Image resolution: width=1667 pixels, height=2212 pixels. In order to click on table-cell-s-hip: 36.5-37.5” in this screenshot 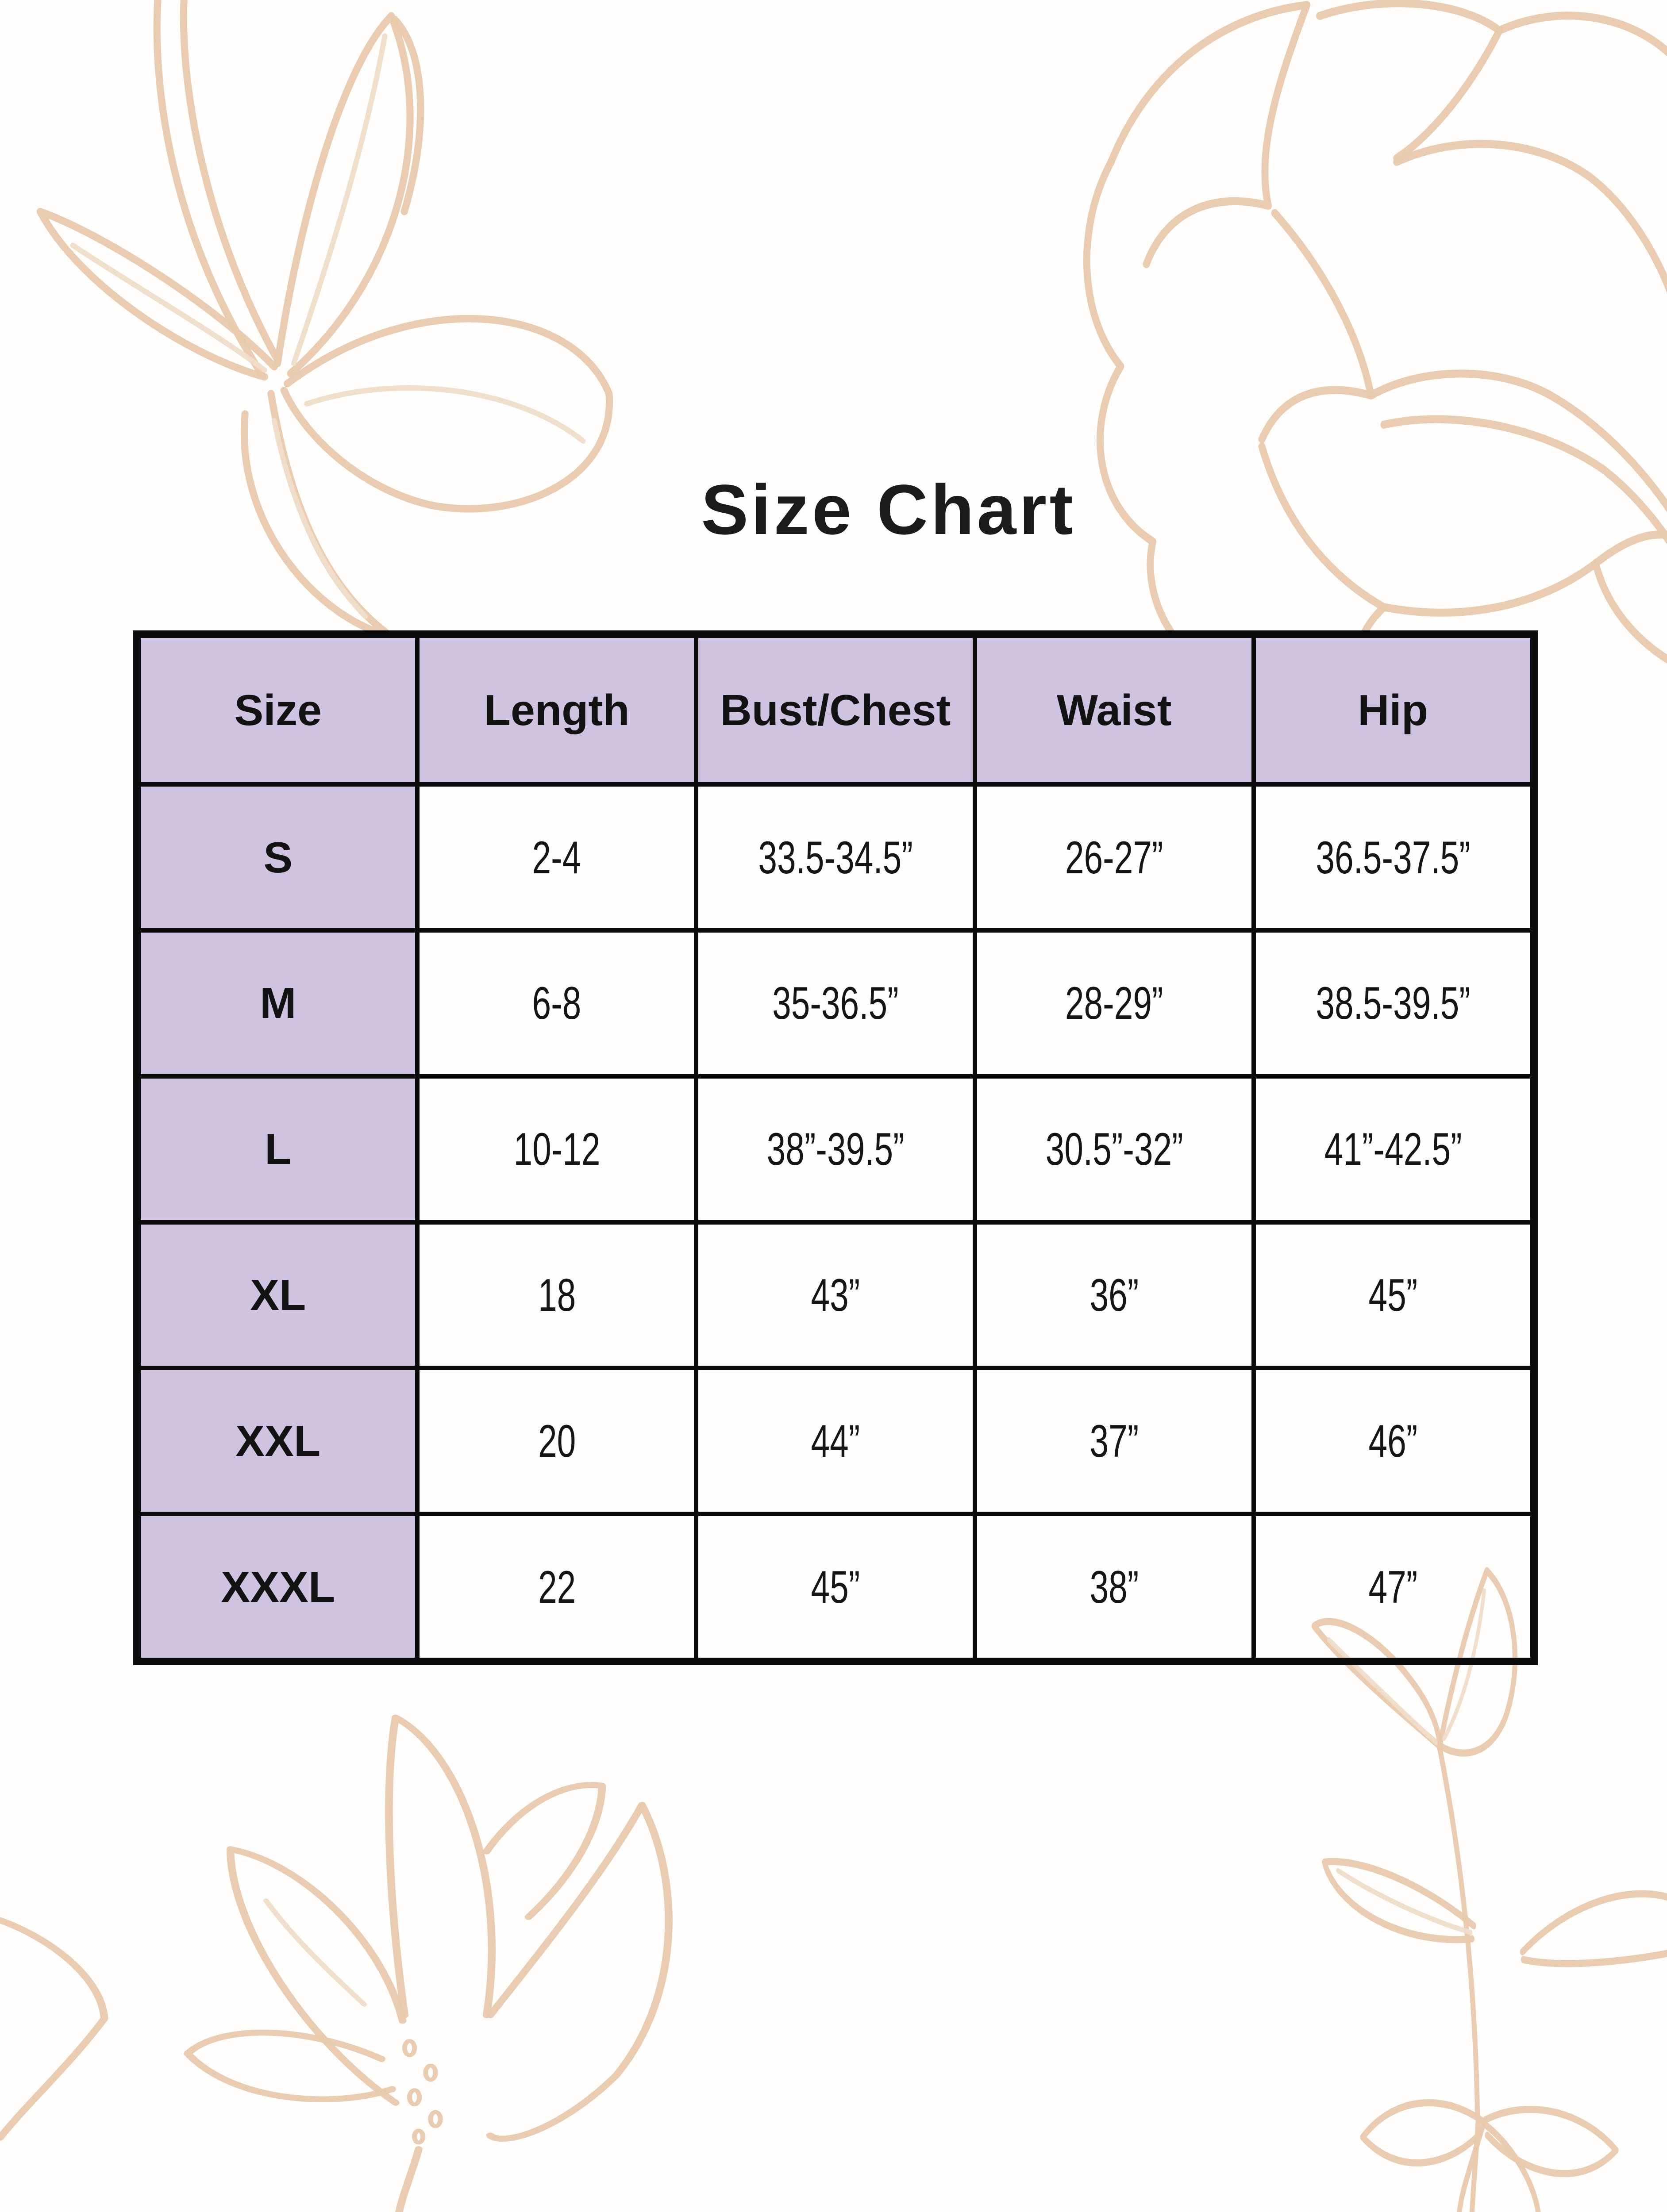, I will do `click(1392, 858)`.